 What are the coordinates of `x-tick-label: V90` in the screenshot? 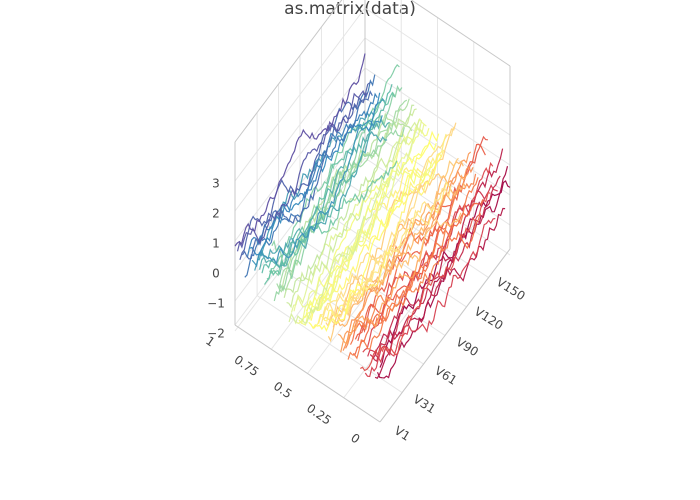 It's located at (467, 347).